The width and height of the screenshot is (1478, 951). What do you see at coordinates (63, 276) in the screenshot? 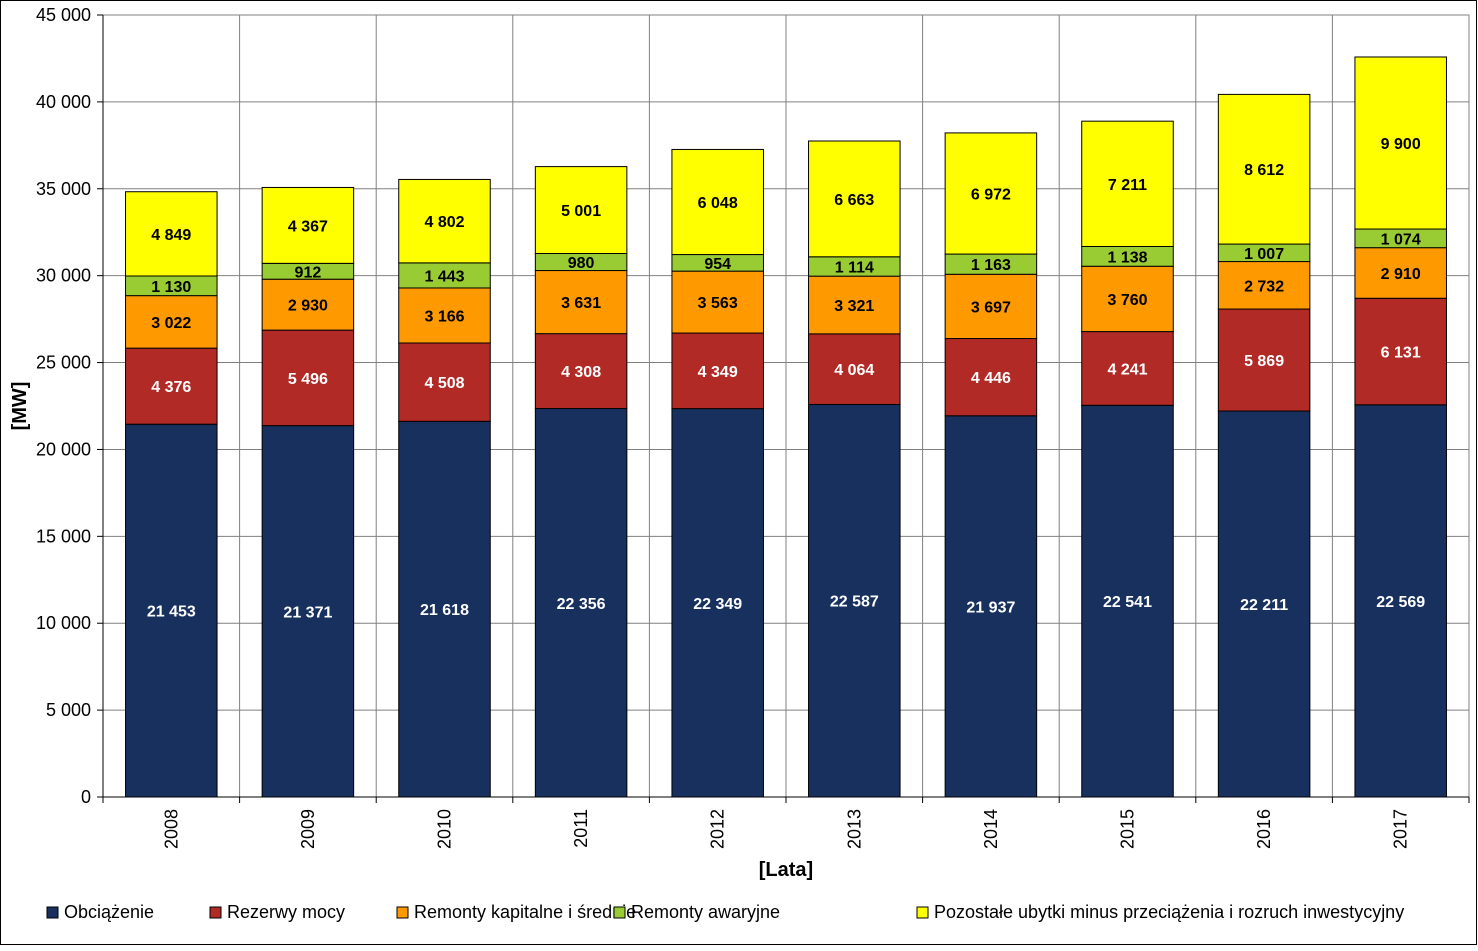
I see `y-tick-label: 30 000` at bounding box center [63, 276].